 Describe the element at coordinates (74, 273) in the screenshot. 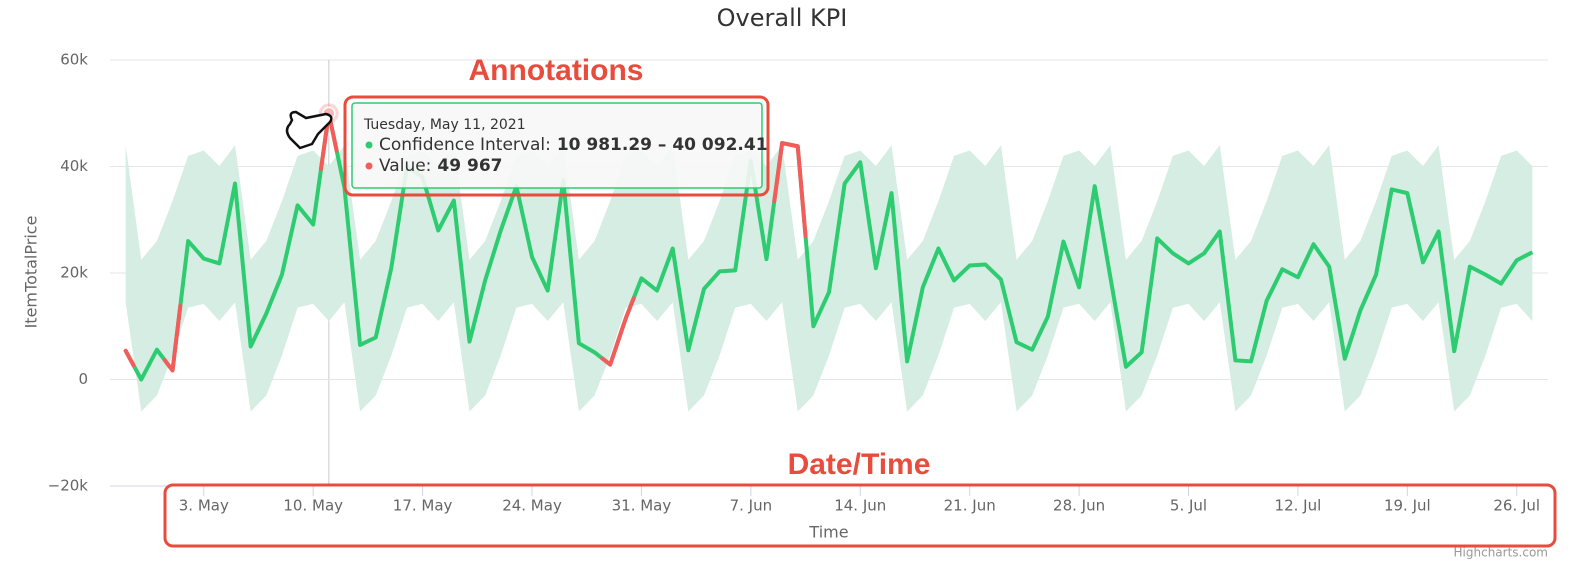

I see `y-tick-label: 20k` at that location.